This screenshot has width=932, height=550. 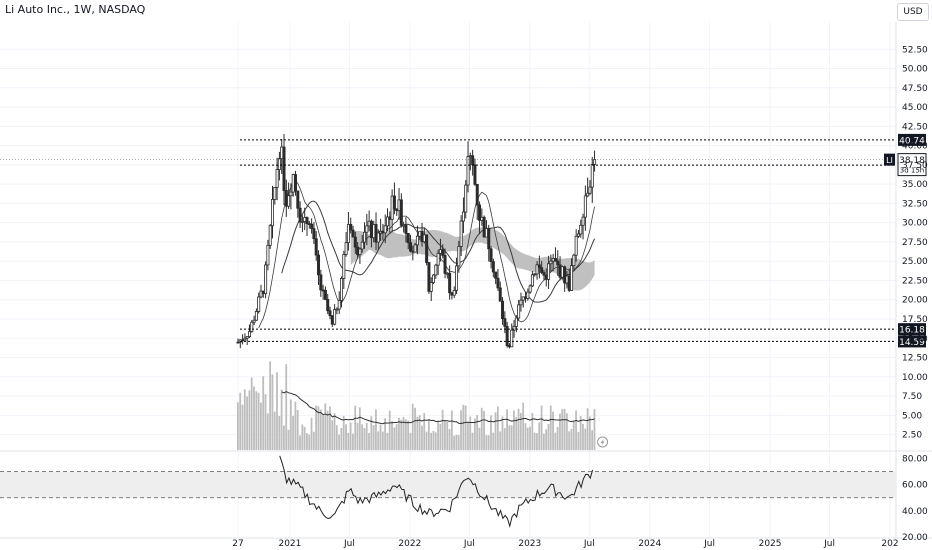 What do you see at coordinates (915, 538) in the screenshot?
I see `rsi-tick-label: 20.00` at bounding box center [915, 538].